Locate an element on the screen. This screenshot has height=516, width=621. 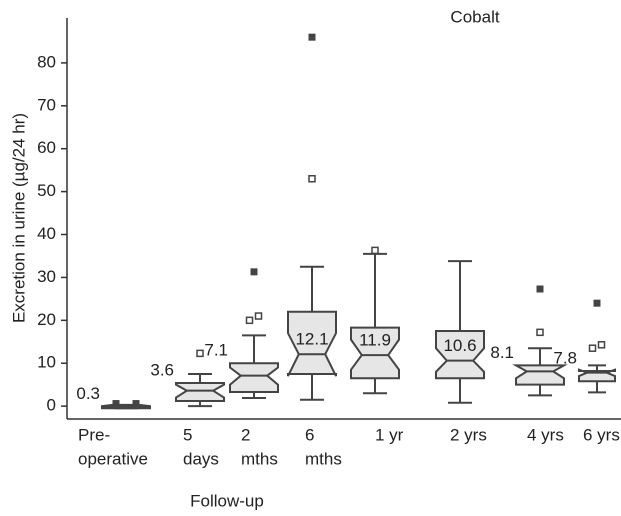
x-axis-label: Follow-up is located at coordinates (227, 500).